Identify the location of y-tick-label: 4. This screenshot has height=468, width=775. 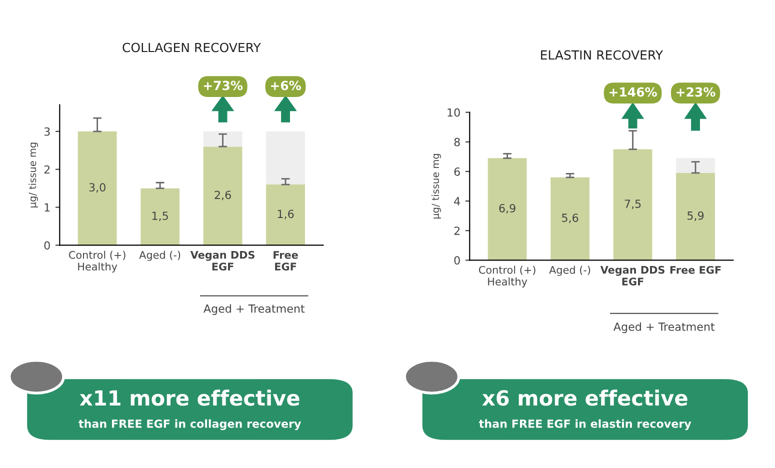
(457, 201).